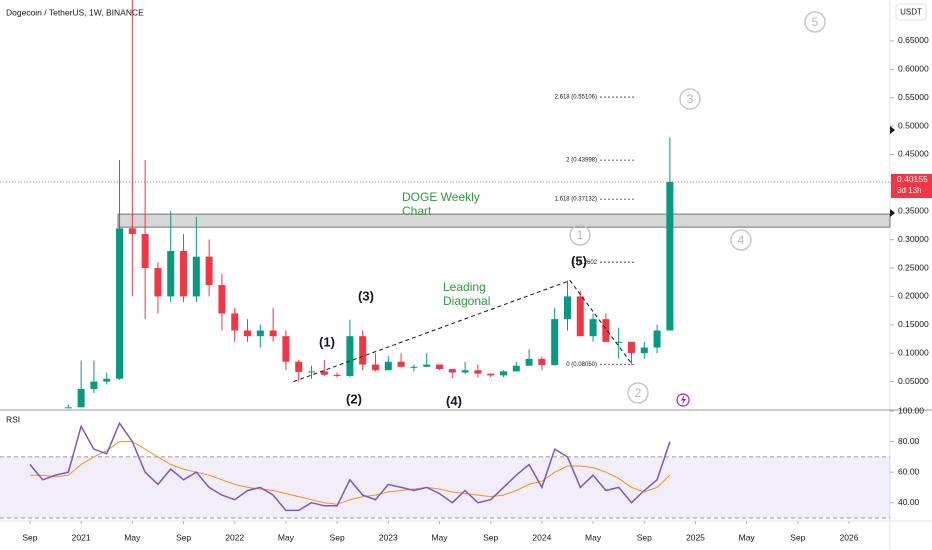 This screenshot has height=550, width=932. Describe the element at coordinates (388, 537) in the screenshot. I see `x-tick-label: 2023` at that location.